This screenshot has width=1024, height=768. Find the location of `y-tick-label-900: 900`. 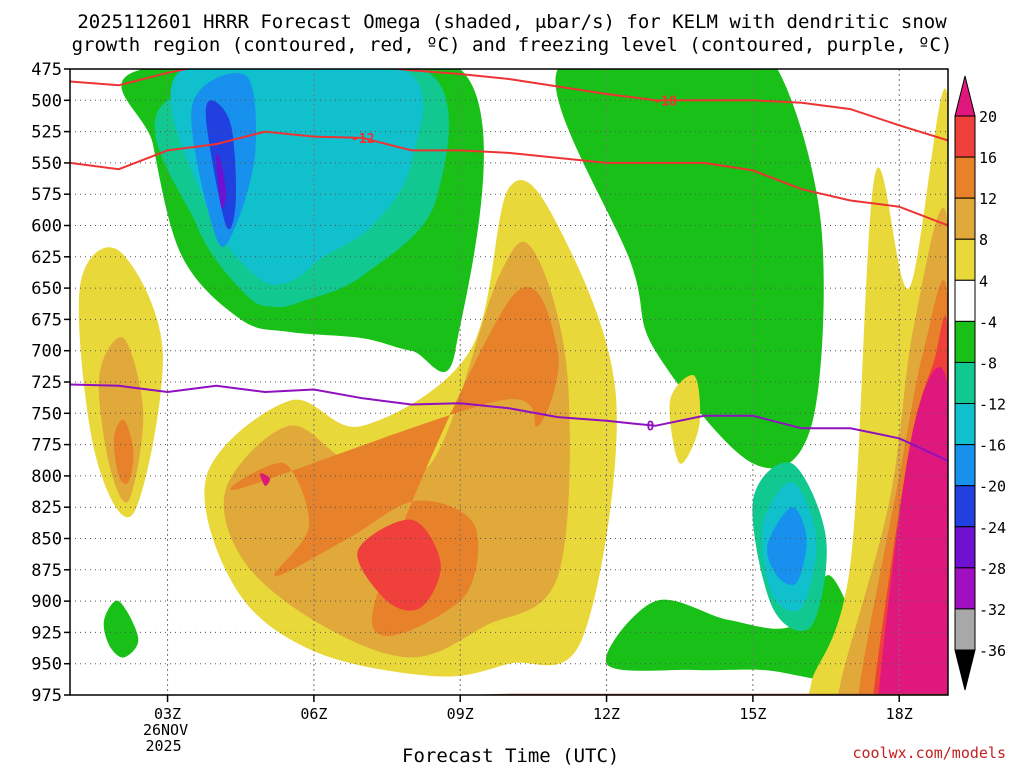

y-tick-label-900: 900 is located at coordinates (46, 602).